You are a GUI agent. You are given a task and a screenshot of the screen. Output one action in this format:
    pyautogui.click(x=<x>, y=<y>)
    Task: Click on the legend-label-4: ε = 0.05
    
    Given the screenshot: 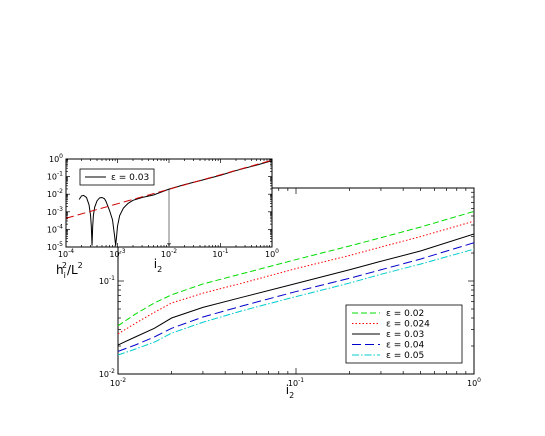 What is the action you would take?
    pyautogui.click(x=405, y=356)
    